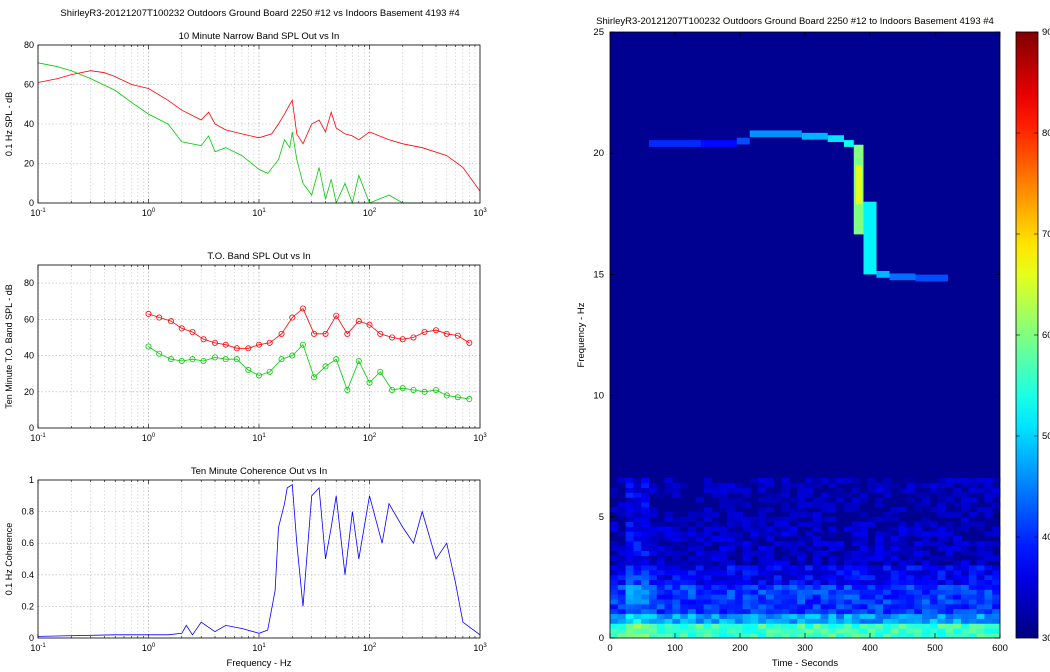  What do you see at coordinates (9, 346) in the screenshot?
I see `y-axis-label: Ten Minute T.O. Band SPL - dB` at bounding box center [9, 346].